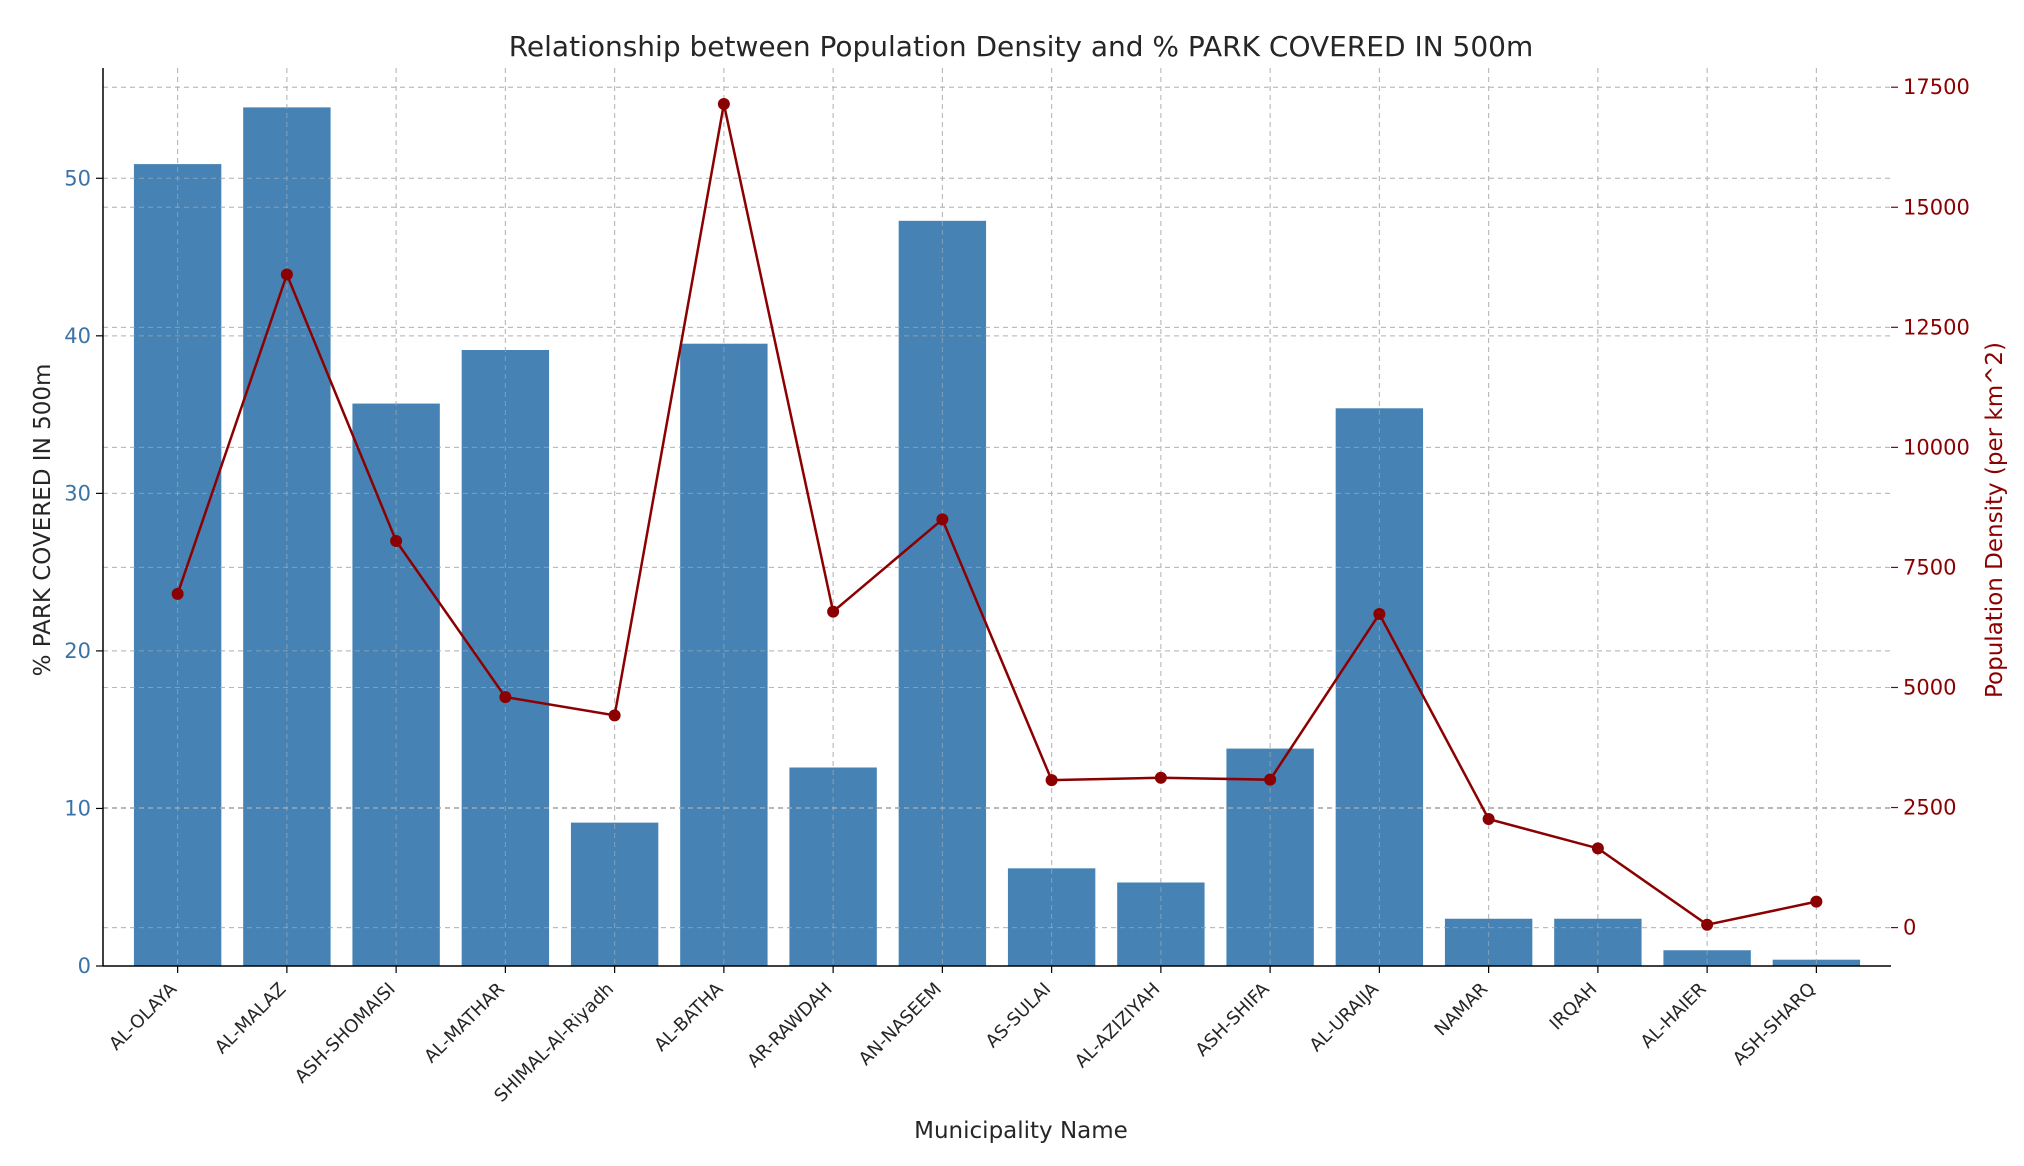 This screenshot has height=1166, width=2024. What do you see at coordinates (1233, 1019) in the screenshot?
I see `x-tick-label-10: ASH-SHIFA` at bounding box center [1233, 1019].